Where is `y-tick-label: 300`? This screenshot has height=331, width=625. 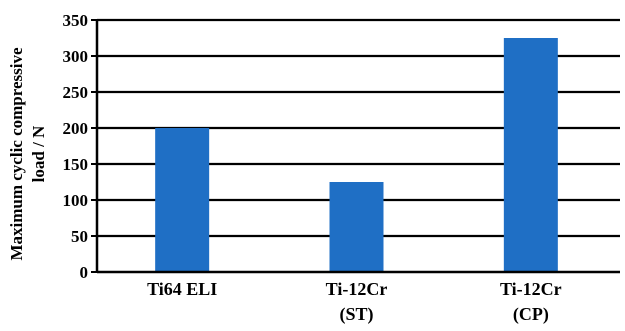 y-tick-label: 300 is located at coordinates (76, 56).